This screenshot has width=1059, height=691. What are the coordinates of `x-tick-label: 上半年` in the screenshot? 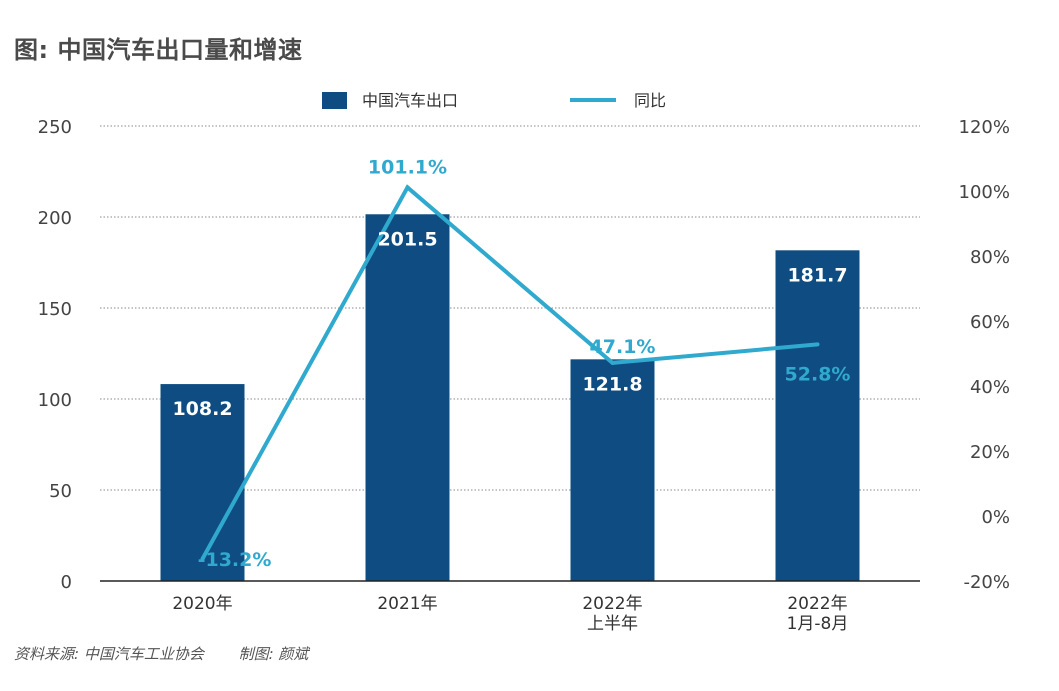 It's located at (612, 624).